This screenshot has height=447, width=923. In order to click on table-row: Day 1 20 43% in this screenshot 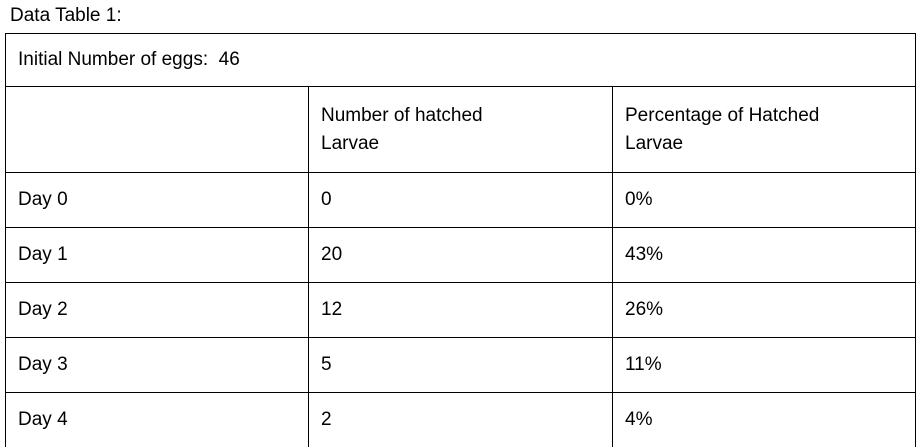, I will do `click(461, 255)`.